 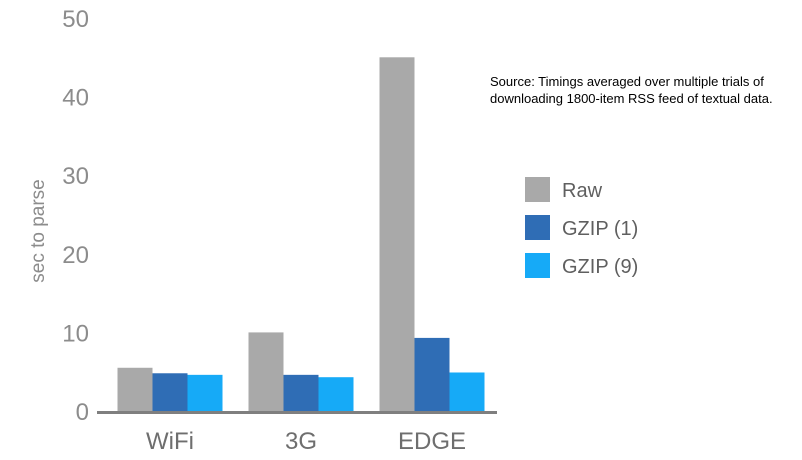 I want to click on bar-edge-raw, so click(x=397, y=234).